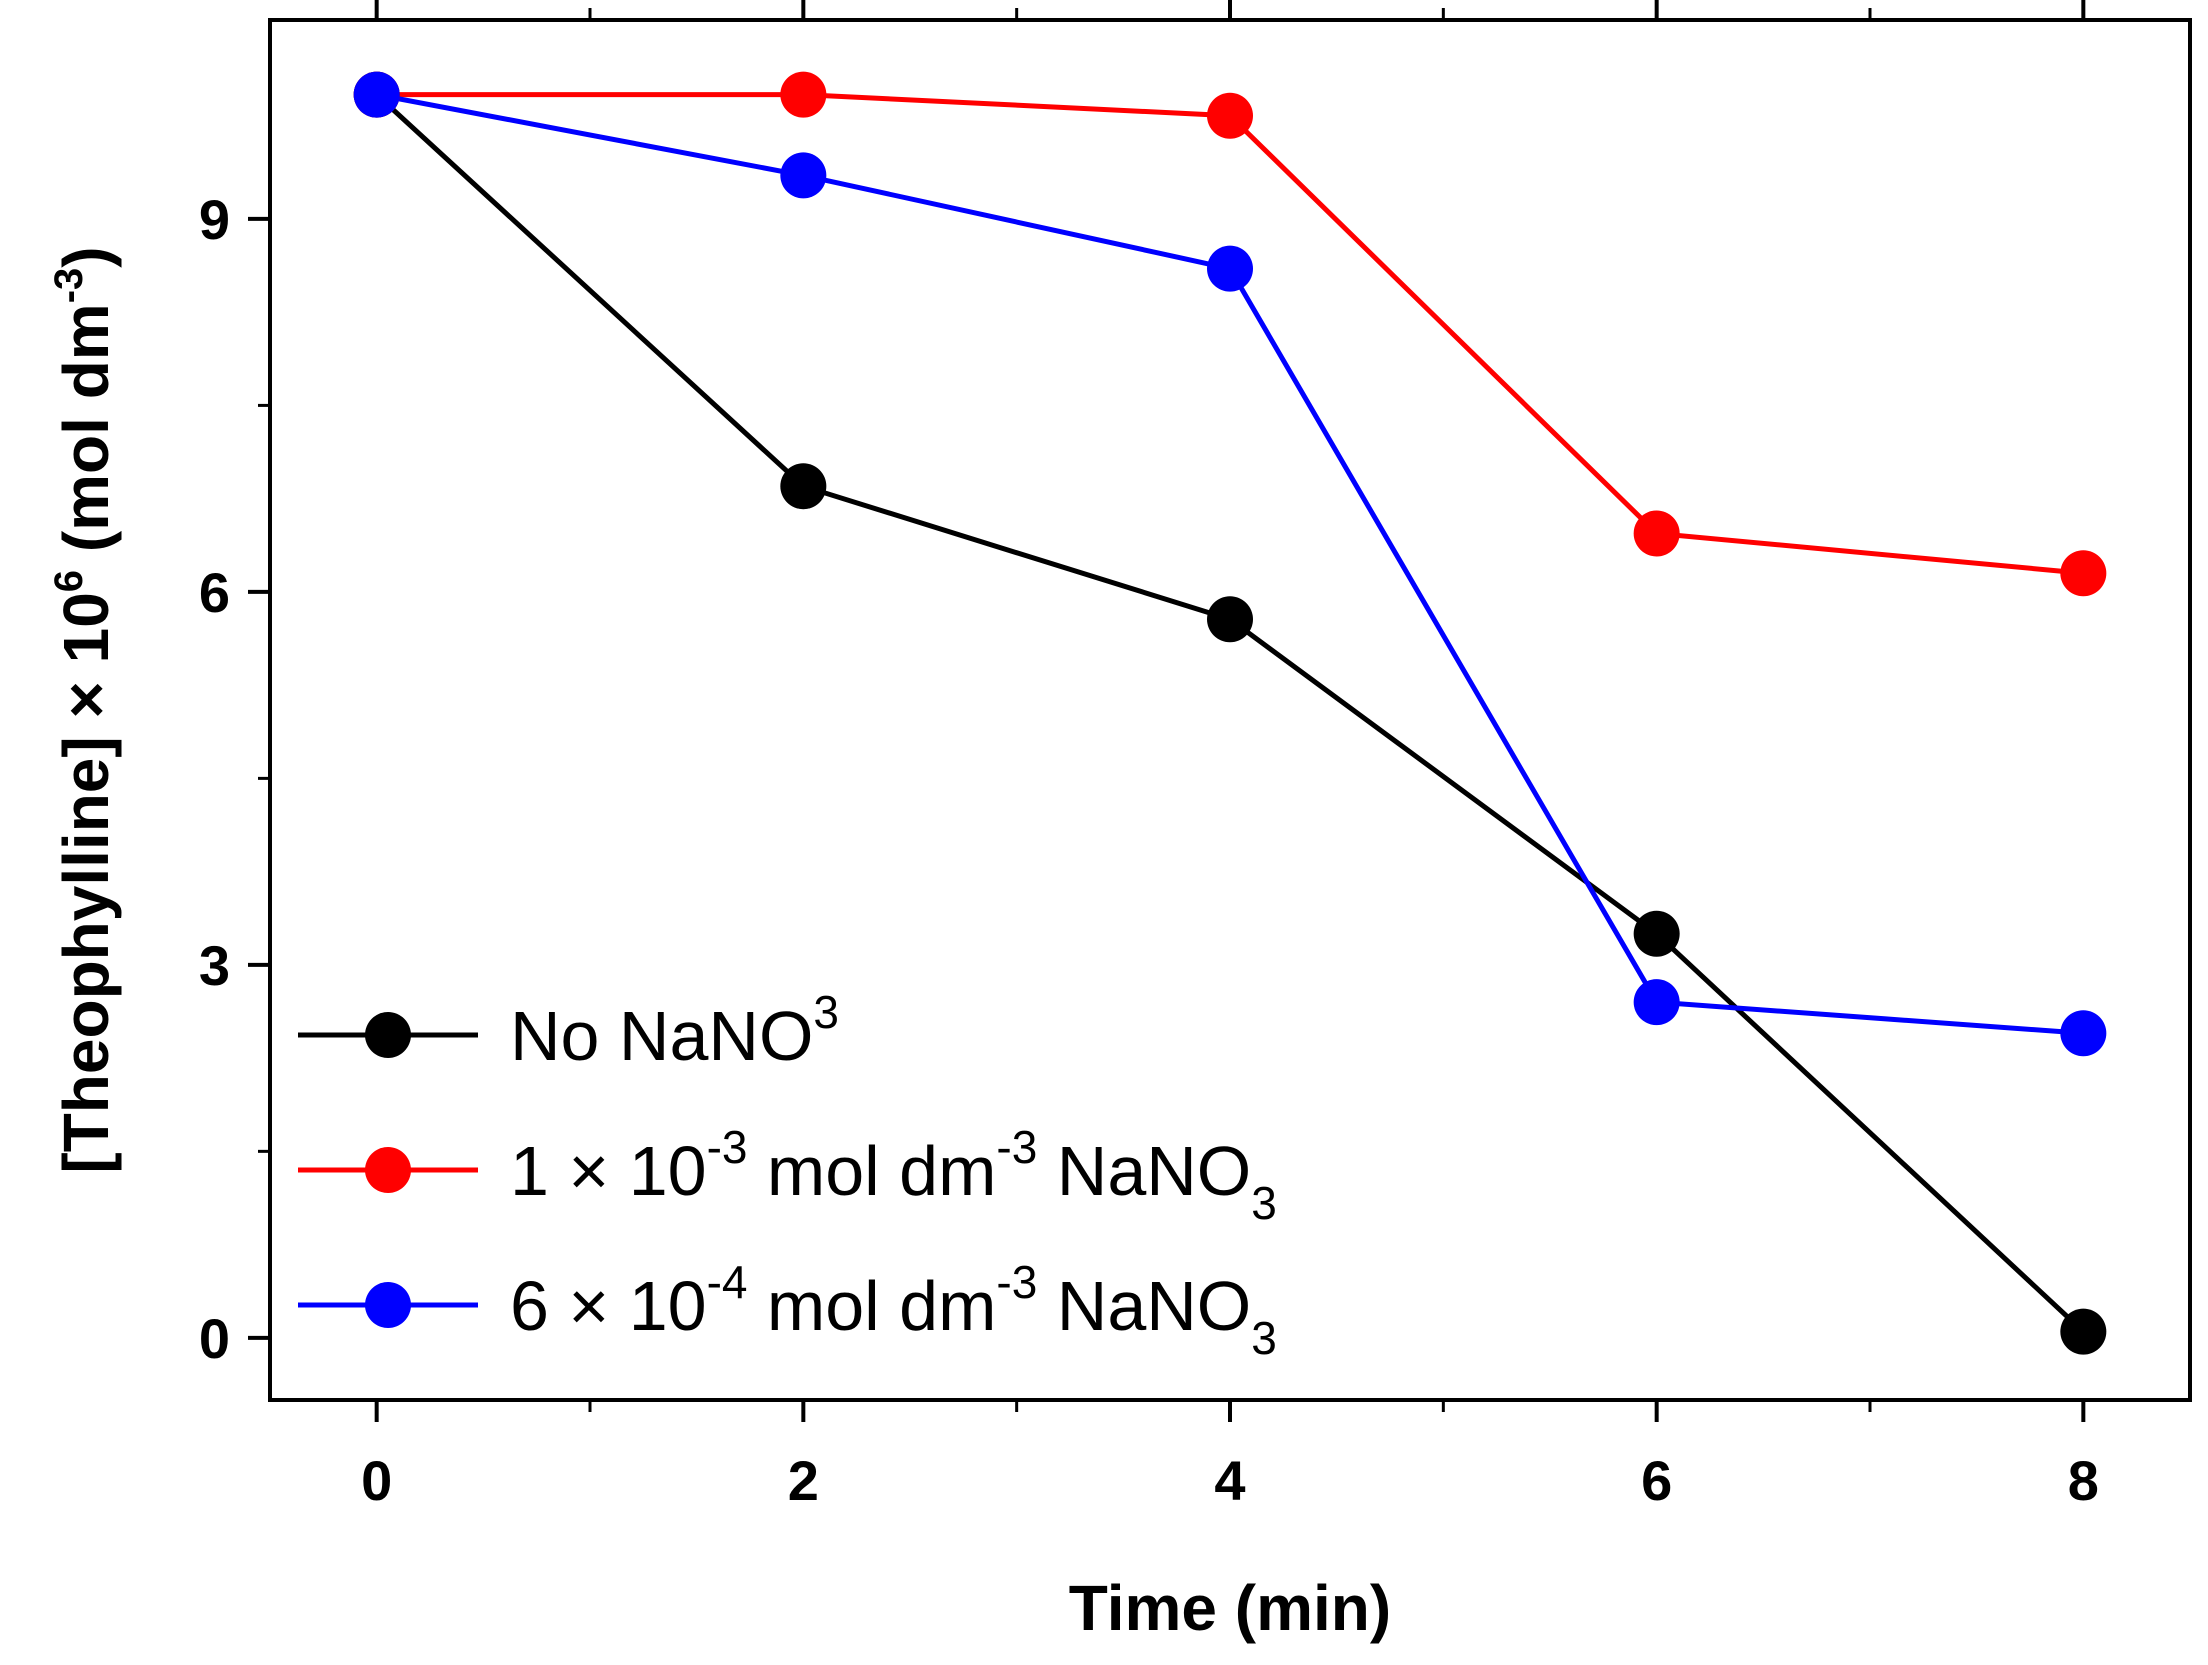 Image resolution: width=2208 pixels, height=1665 pixels. Describe the element at coordinates (727, 1282) in the screenshot. I see `legend-label-part: -4` at that location.